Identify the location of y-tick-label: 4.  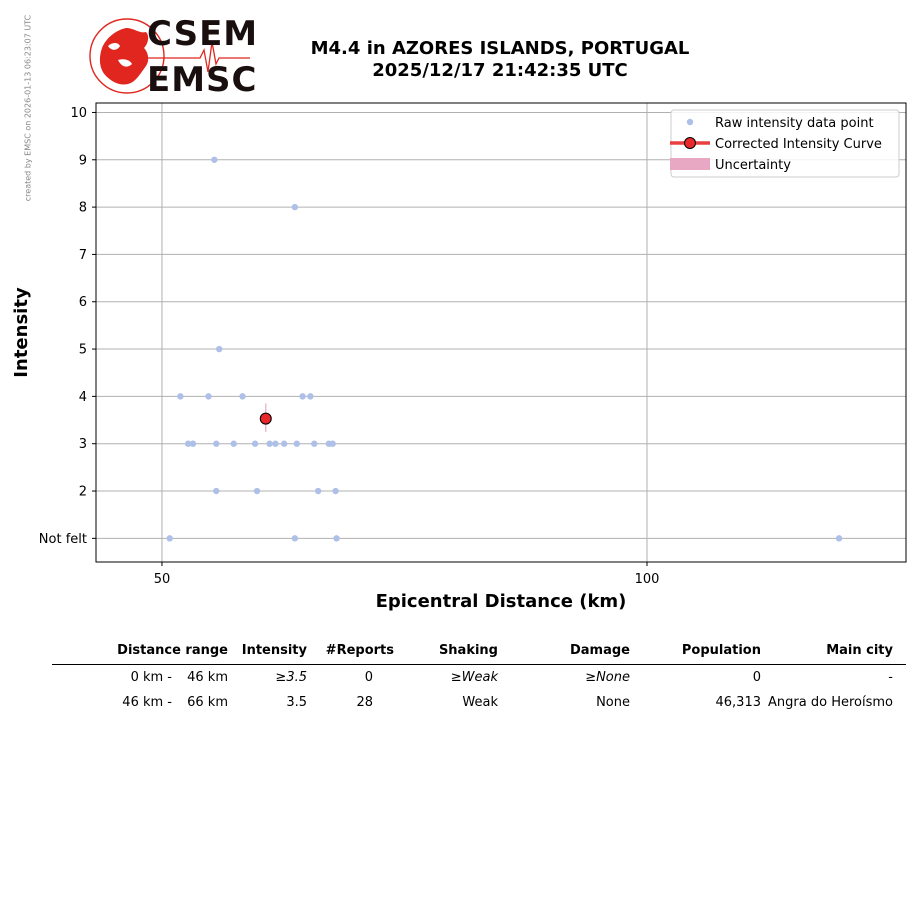
(83, 397).